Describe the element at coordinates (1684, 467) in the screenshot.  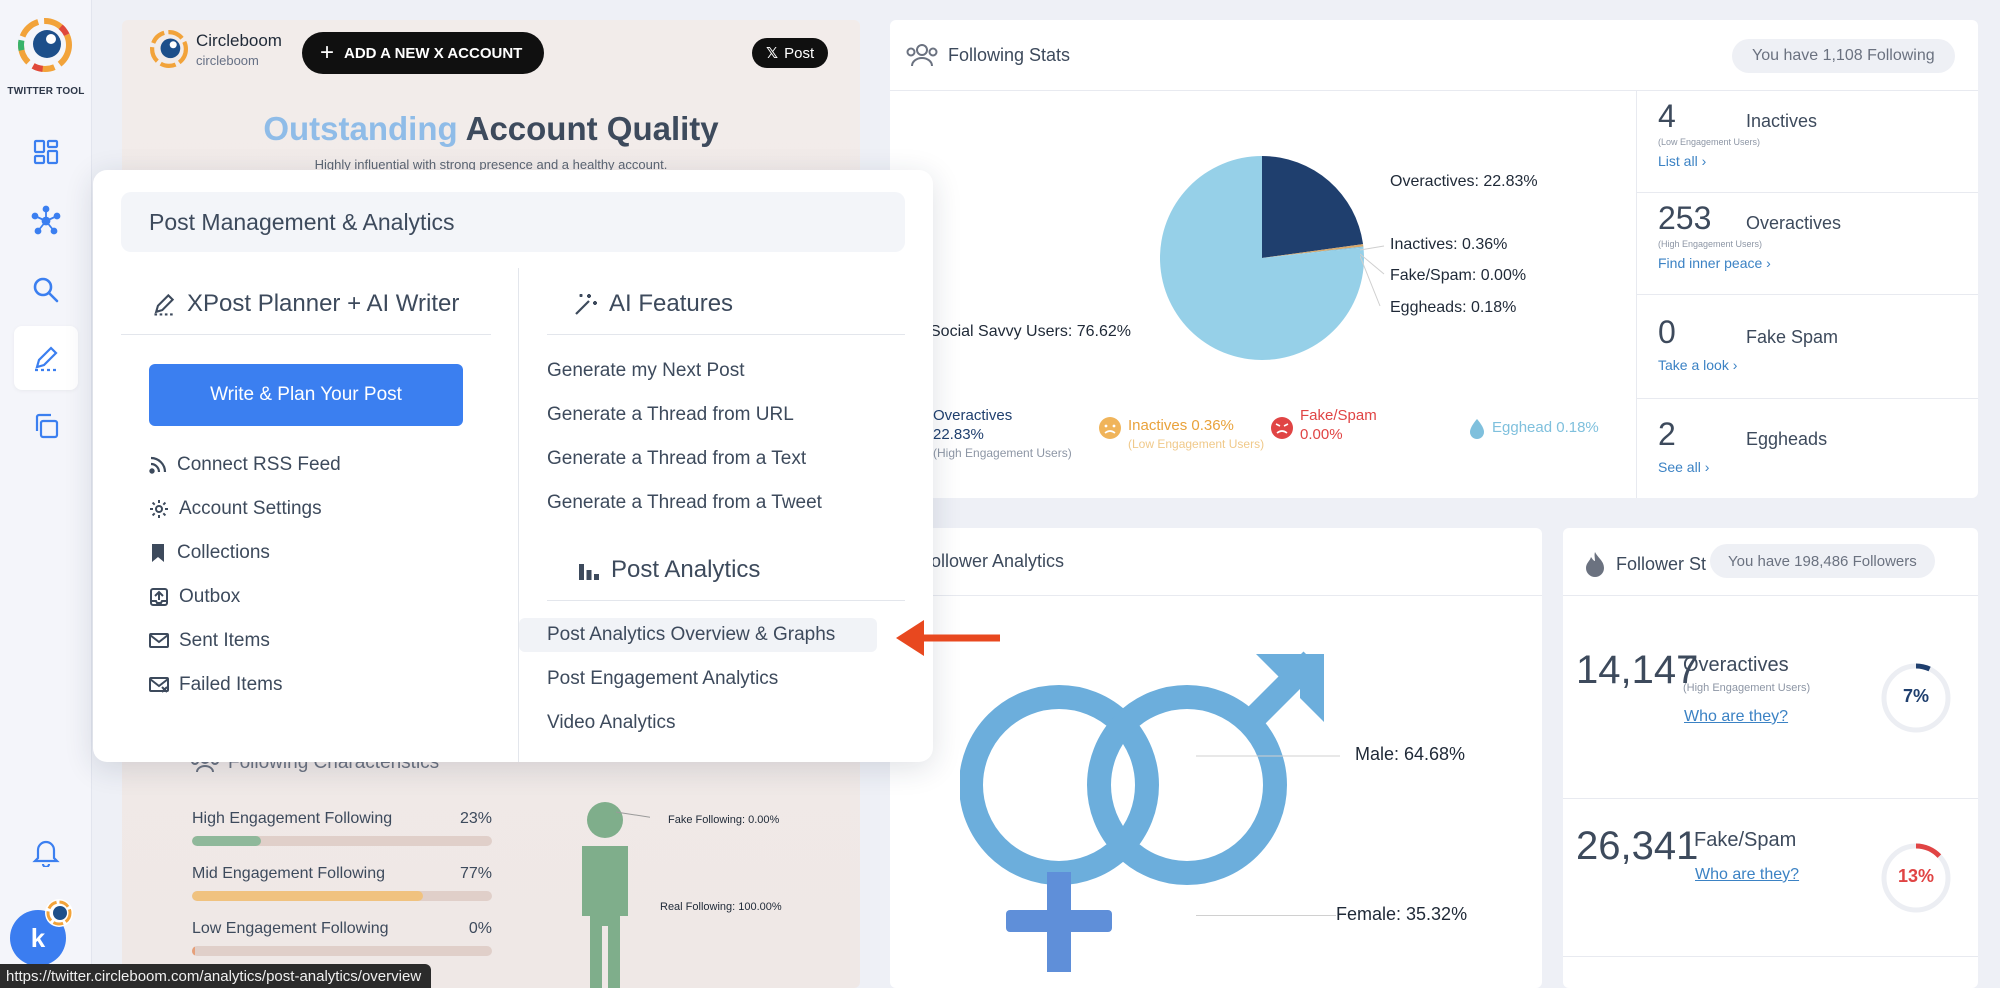
I see `see-all-link: See all ›` at that location.